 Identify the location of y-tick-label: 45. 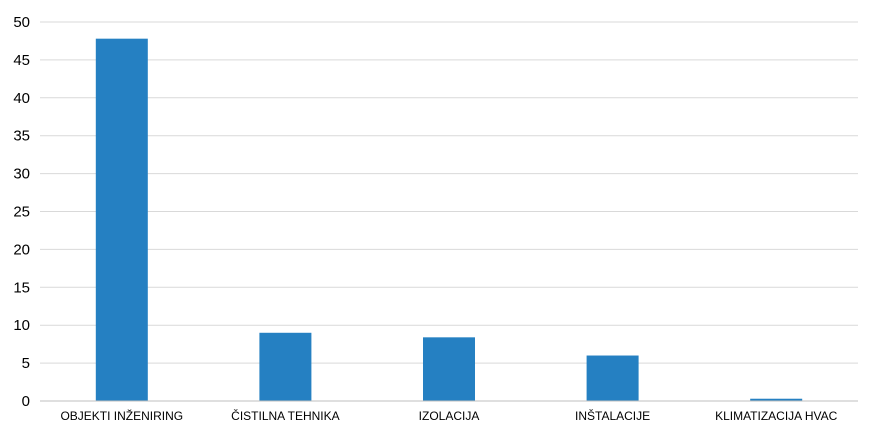
(21, 60).